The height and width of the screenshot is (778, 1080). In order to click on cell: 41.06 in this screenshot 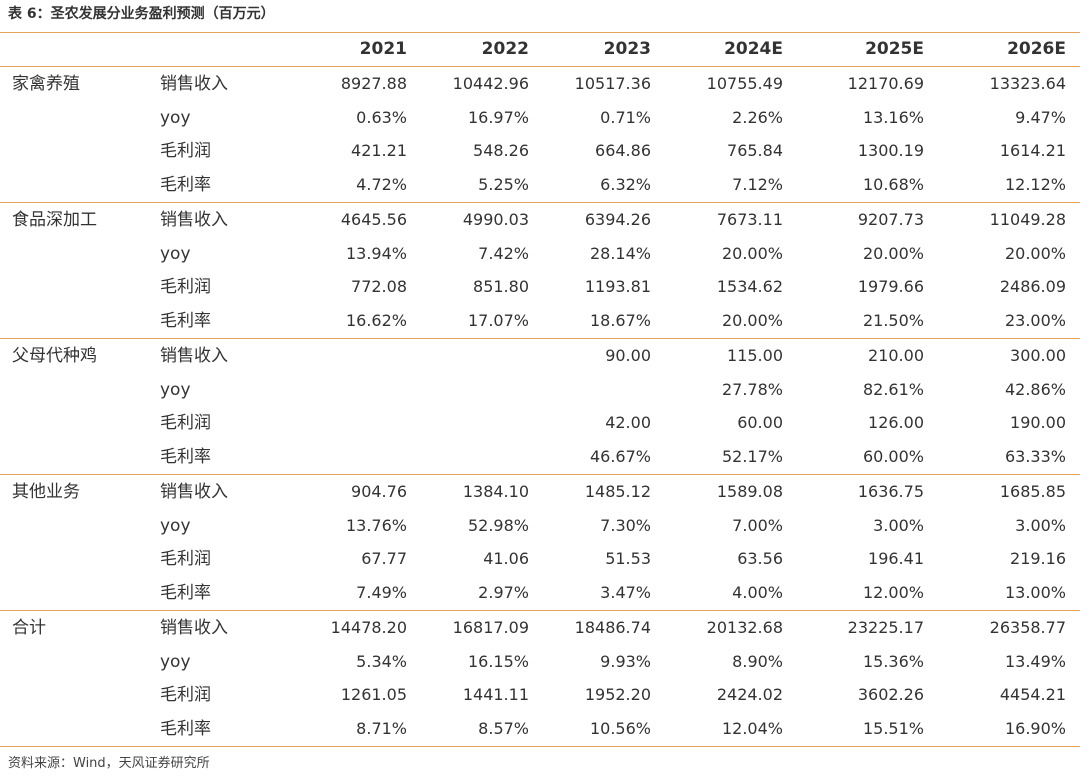, I will do `click(506, 559)`.